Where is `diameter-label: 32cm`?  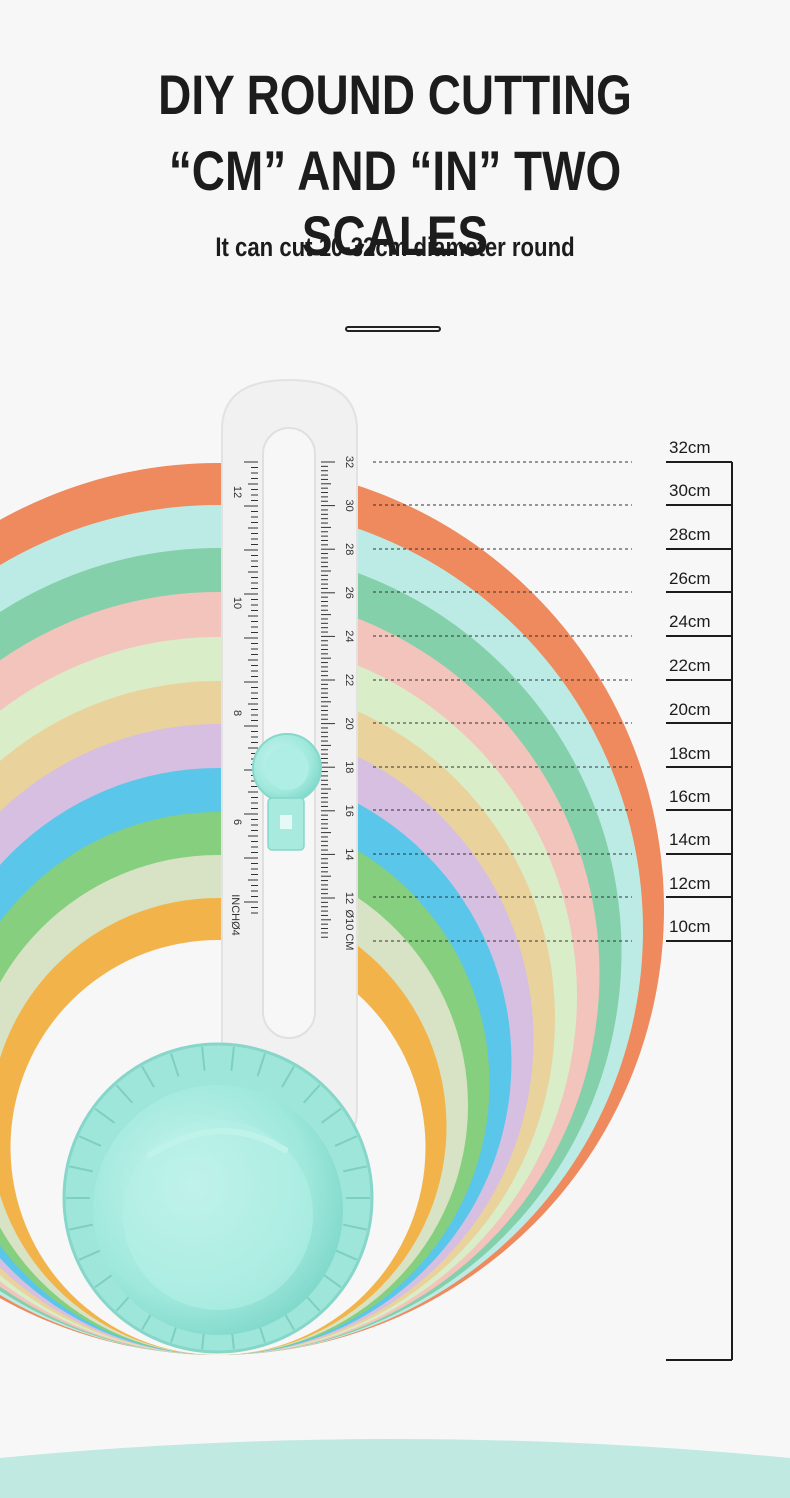 diameter-label: 32cm is located at coordinates (690, 447).